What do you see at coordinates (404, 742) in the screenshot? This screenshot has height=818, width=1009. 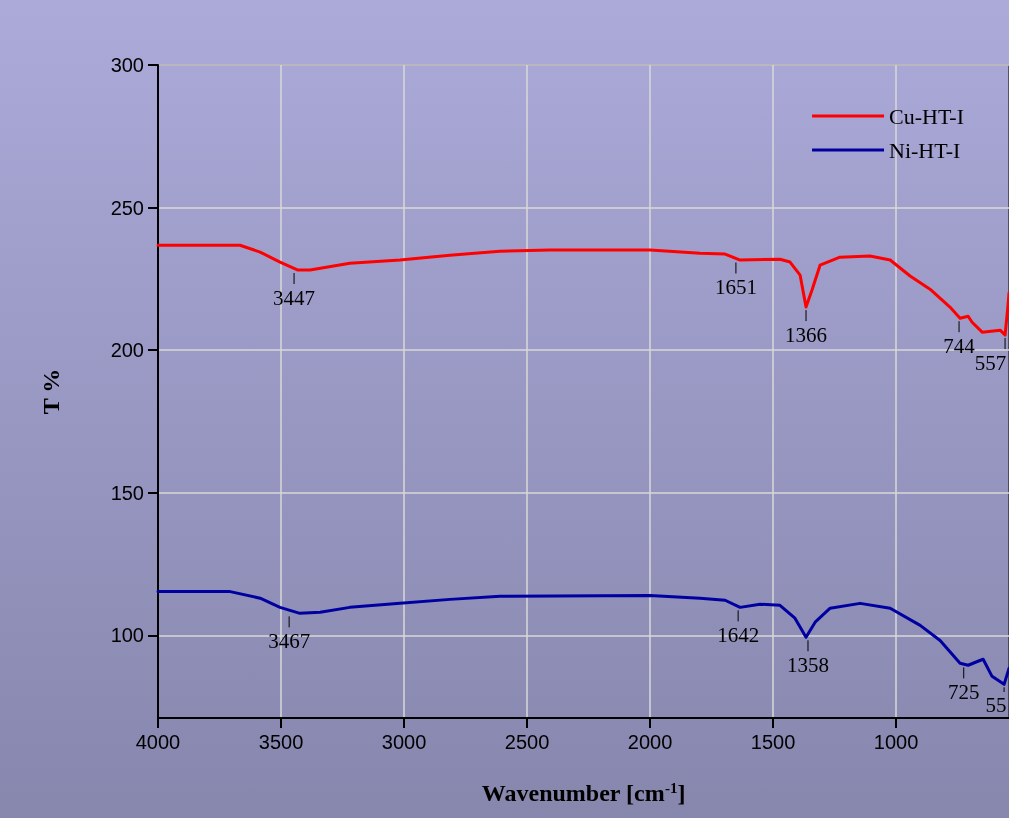 I see `x-tick-label: 3000` at bounding box center [404, 742].